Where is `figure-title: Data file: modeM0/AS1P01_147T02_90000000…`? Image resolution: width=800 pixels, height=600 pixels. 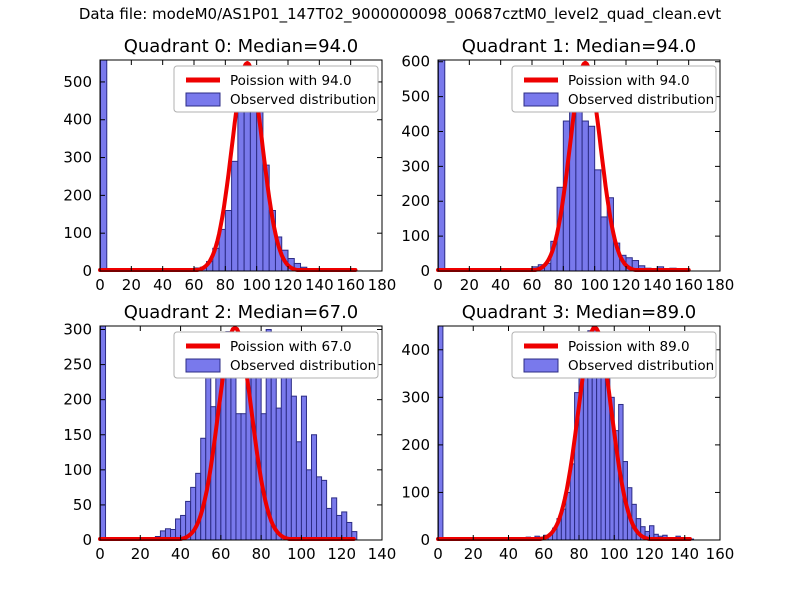
figure-title: Data file: modeM0/AS1P01_147T02_90000000… is located at coordinates (400, 14).